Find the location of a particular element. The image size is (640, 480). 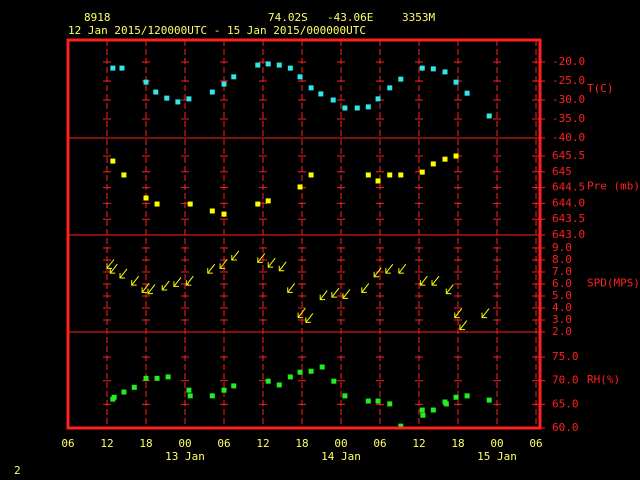

station-id: 8918 is located at coordinates (97, 17).